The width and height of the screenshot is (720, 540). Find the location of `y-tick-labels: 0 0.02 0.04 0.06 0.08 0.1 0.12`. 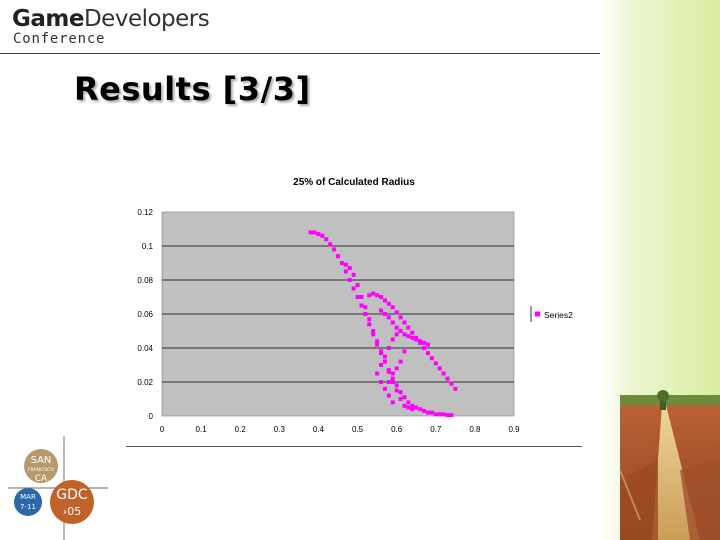

y-tick-labels: 0 0.02 0.04 0.06 0.08 0.1 0.12 is located at coordinates (145, 314).